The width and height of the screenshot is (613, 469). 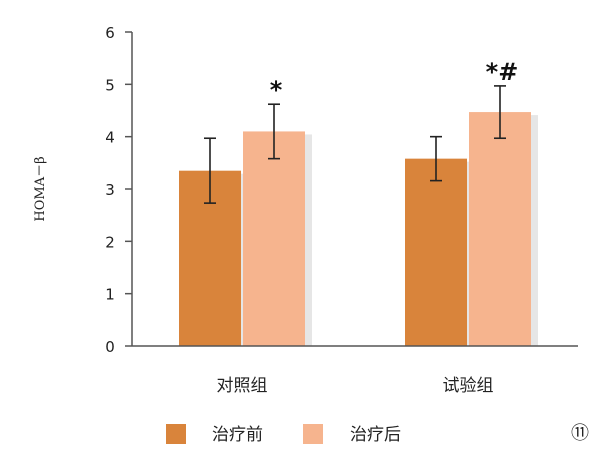 What do you see at coordinates (580, 433) in the screenshot?
I see `panel-label: ⑪` at bounding box center [580, 433].